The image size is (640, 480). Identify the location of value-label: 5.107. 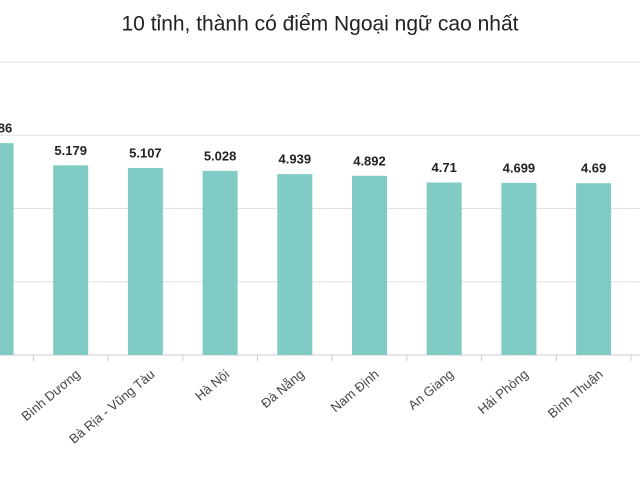
(145, 152).